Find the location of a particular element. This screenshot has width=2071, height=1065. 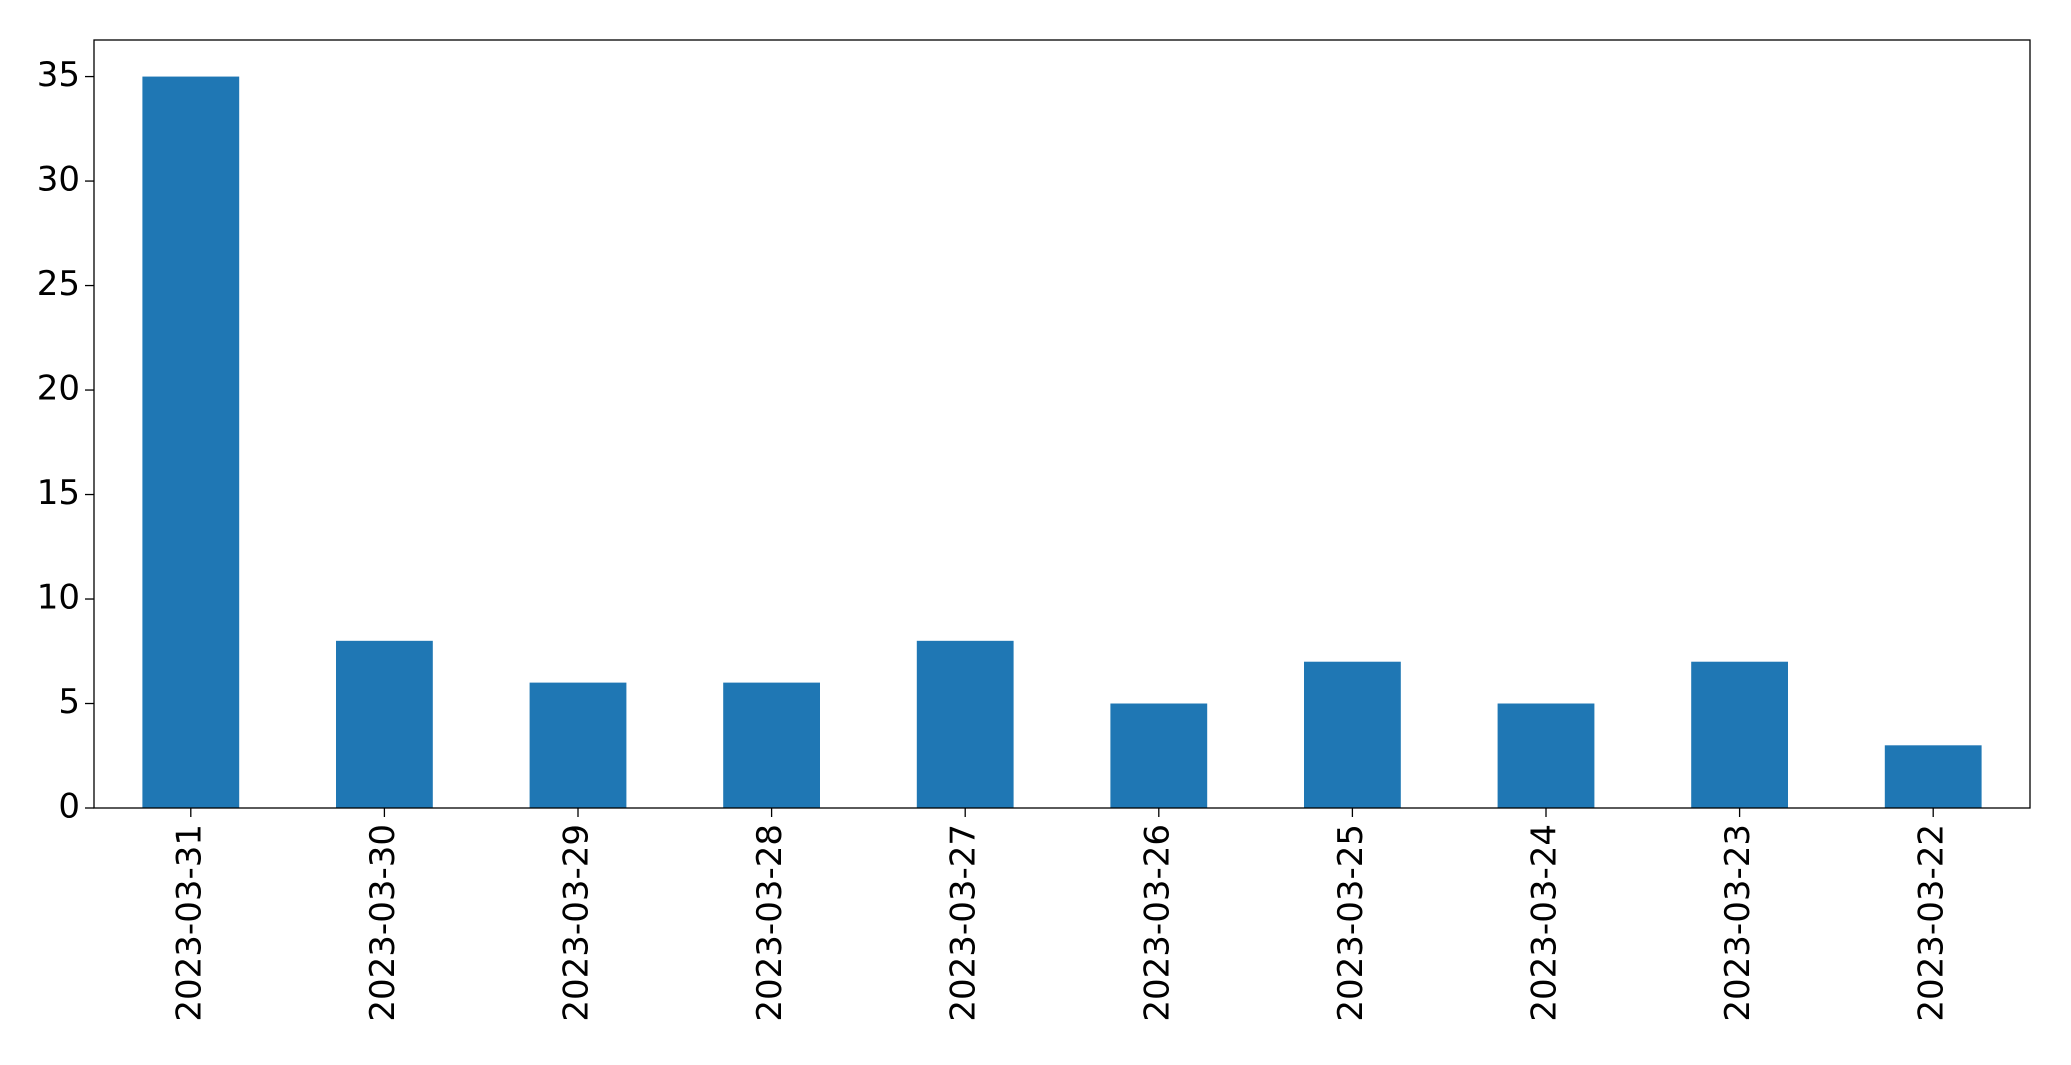

x-tick-label: 2023-03-27 is located at coordinates (964, 923).